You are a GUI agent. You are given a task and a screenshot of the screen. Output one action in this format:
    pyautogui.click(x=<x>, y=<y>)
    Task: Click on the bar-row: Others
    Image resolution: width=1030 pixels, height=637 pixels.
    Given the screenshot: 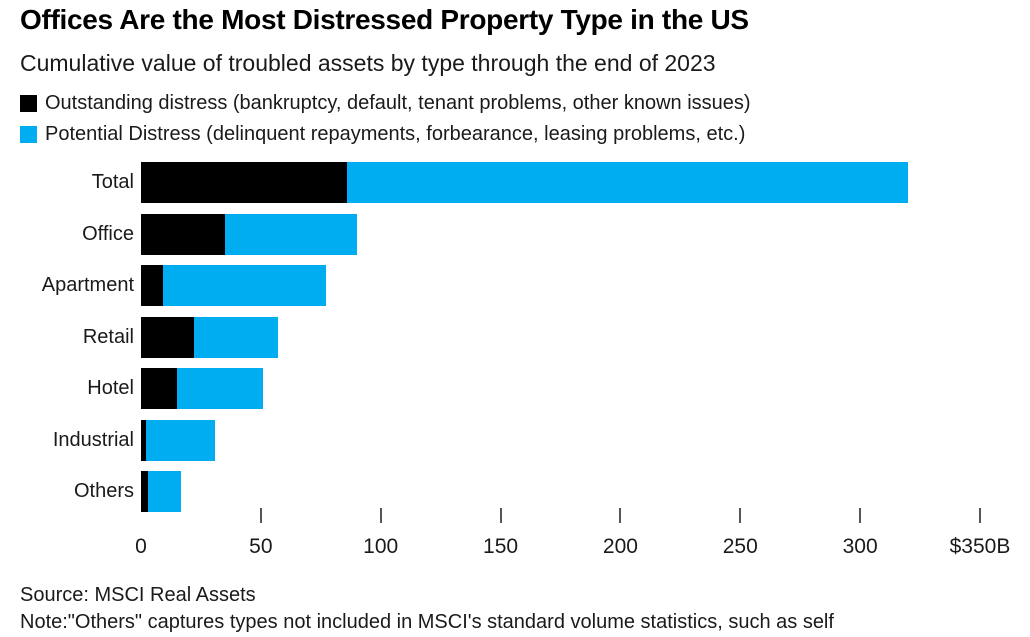 What is the action you would take?
    pyautogui.click(x=505, y=491)
    